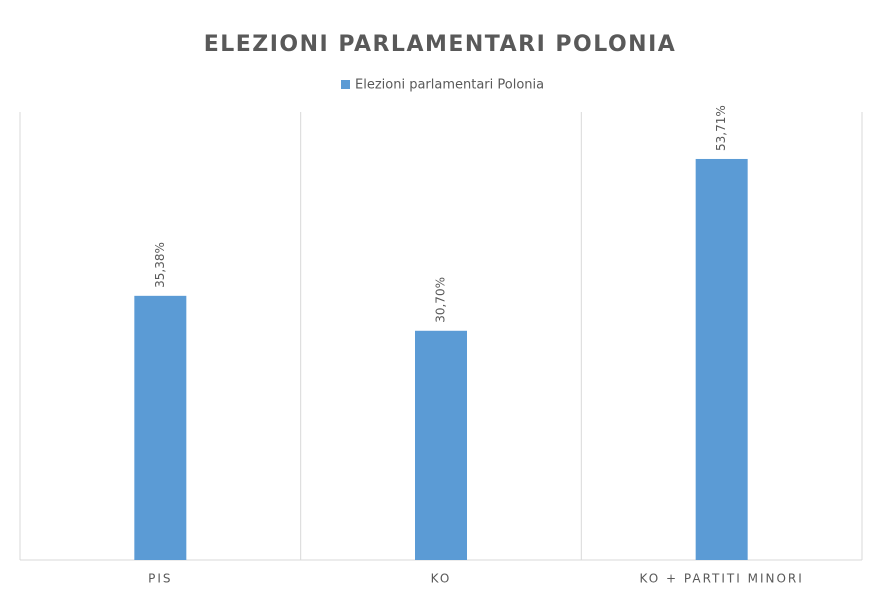 The image size is (881, 614). What do you see at coordinates (441, 579) in the screenshot?
I see `x-tick-label: KO` at bounding box center [441, 579].